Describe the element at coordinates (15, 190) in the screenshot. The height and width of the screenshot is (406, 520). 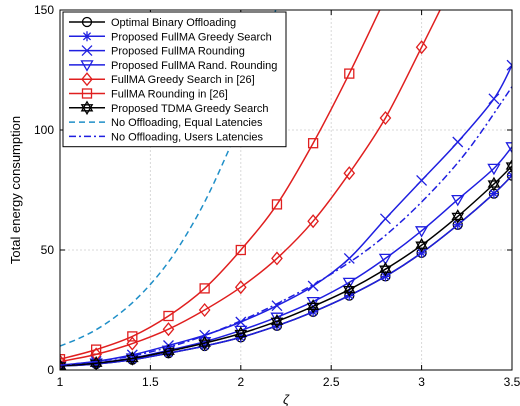
I see `y-axis-label: Total energy consumption` at that location.